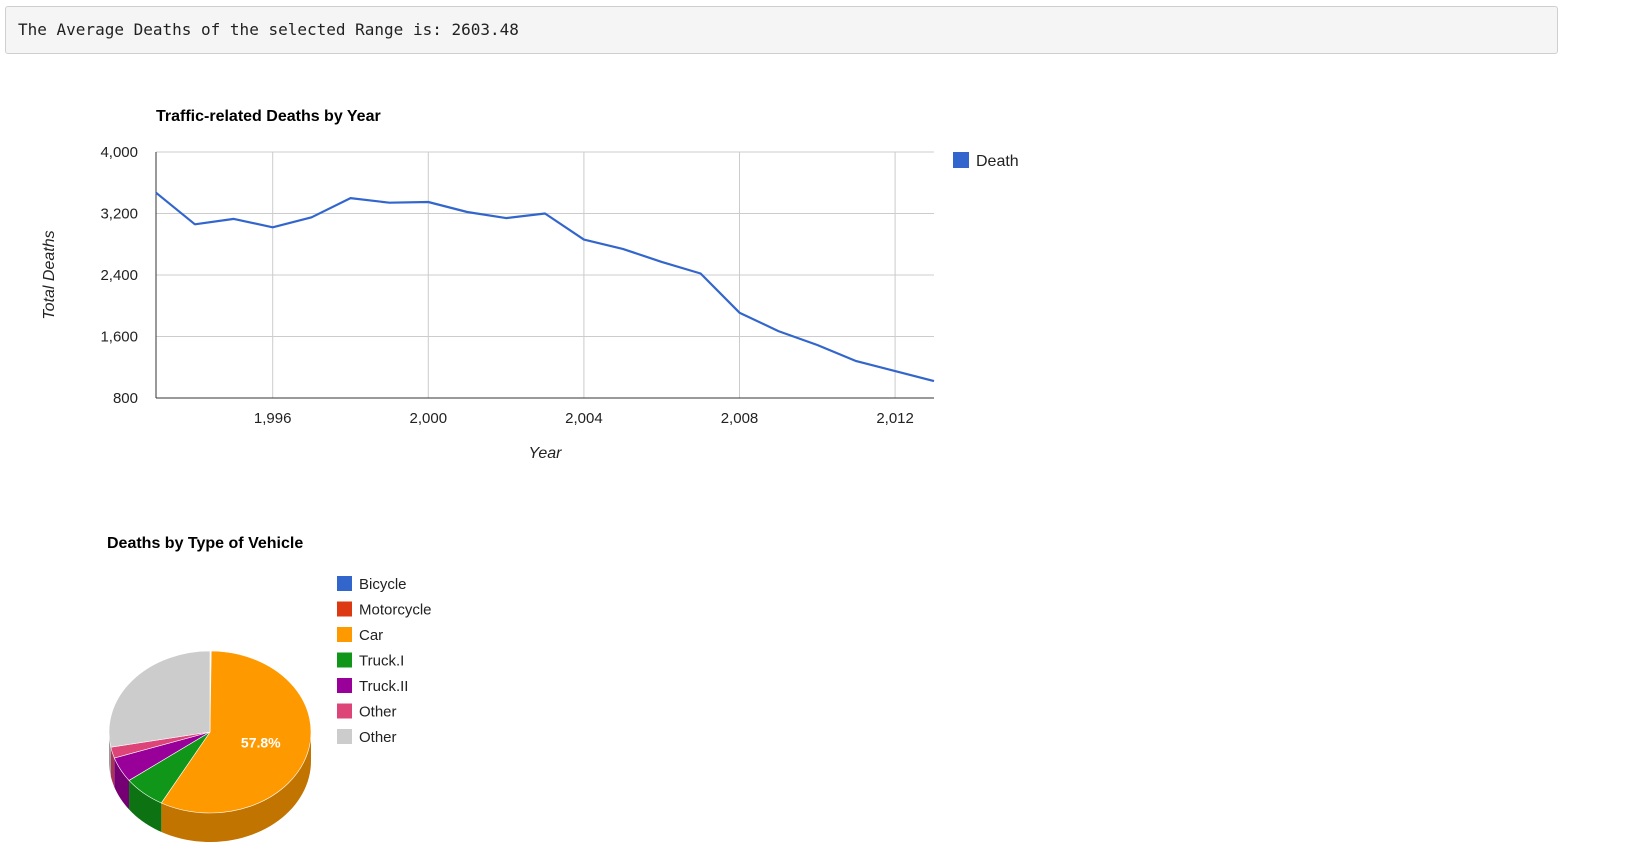 The height and width of the screenshot is (846, 1650). I want to click on legend-label: Truck.I, so click(381, 661).